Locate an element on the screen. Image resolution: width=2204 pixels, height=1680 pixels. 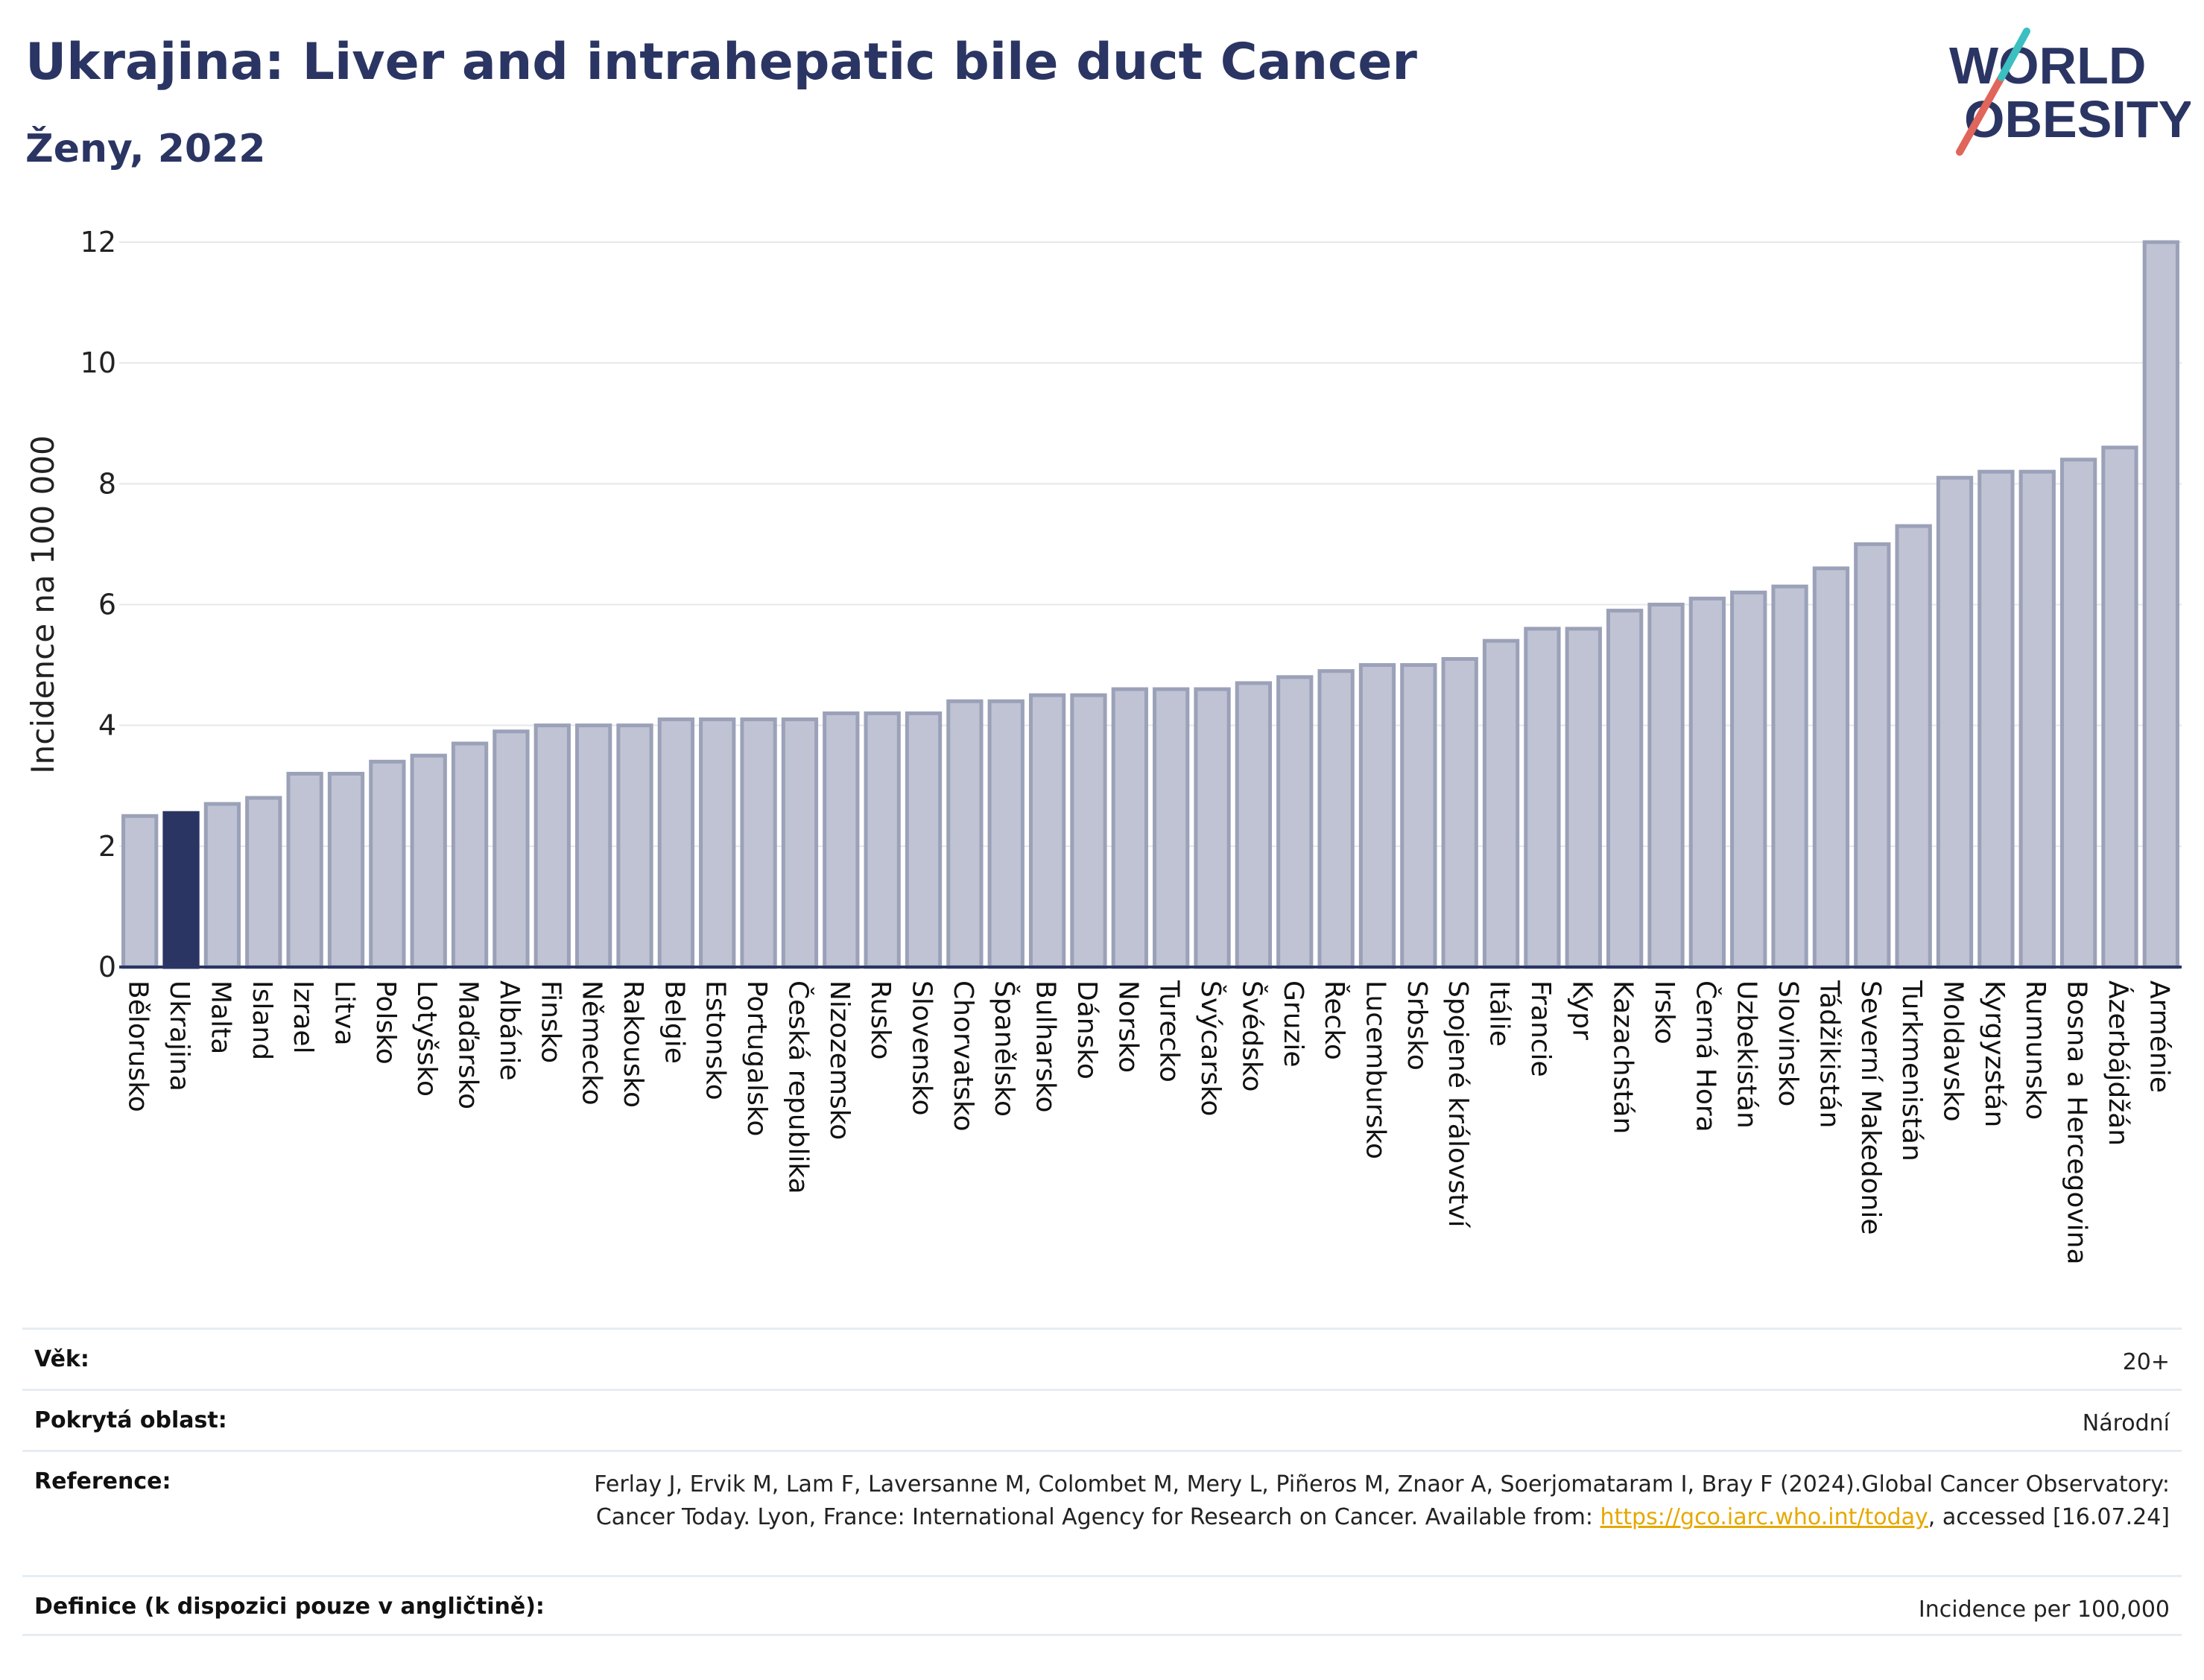
x-tick-label: Bosna a Hercegovina is located at coordinates (2077, 1122).